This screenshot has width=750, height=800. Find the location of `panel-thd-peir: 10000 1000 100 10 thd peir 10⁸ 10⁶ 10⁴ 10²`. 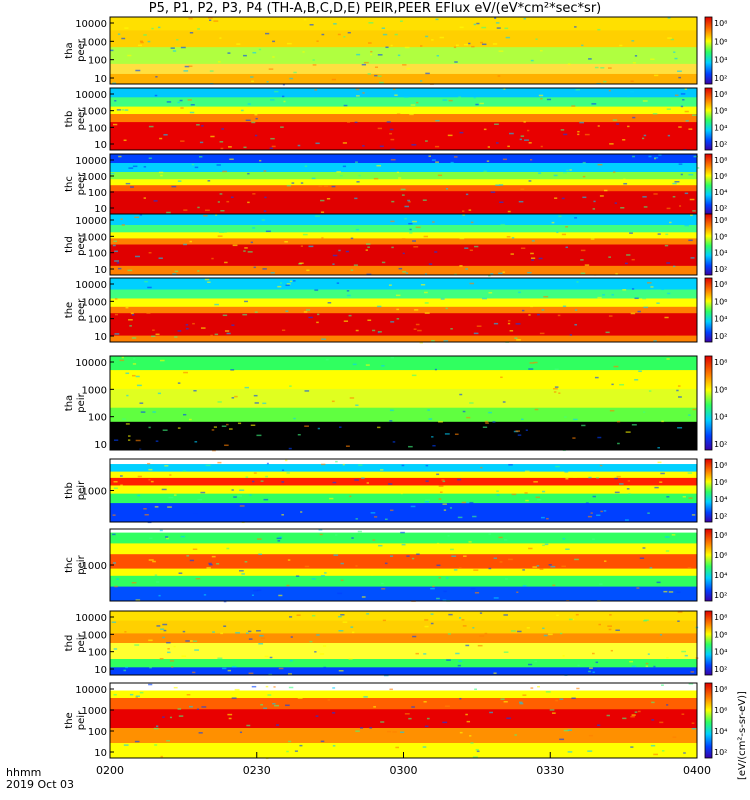

panel-thd-peir: 10000 1000 100 10 thd peir 10⁸ 10⁶ 10⁴ 10² is located at coordinates (395, 643).